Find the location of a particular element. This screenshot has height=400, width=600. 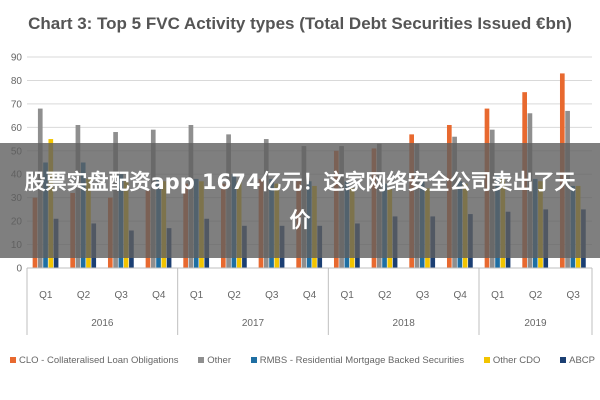

x-group-label: 2017 is located at coordinates (253, 323).